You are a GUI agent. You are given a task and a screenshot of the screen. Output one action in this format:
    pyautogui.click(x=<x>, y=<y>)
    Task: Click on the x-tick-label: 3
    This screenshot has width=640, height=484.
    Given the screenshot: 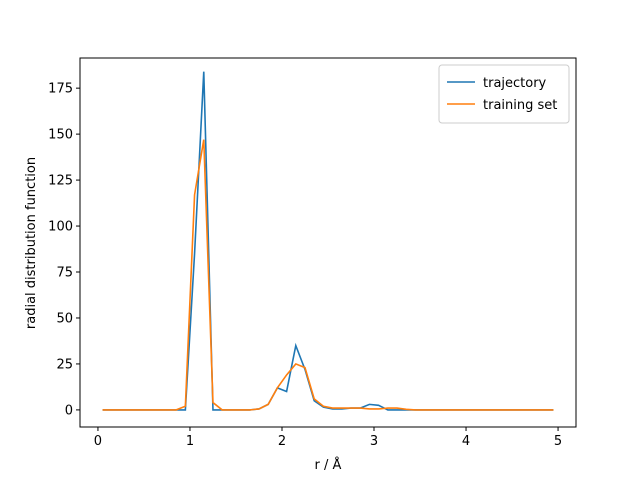 What is the action you would take?
    pyautogui.click(x=374, y=441)
    